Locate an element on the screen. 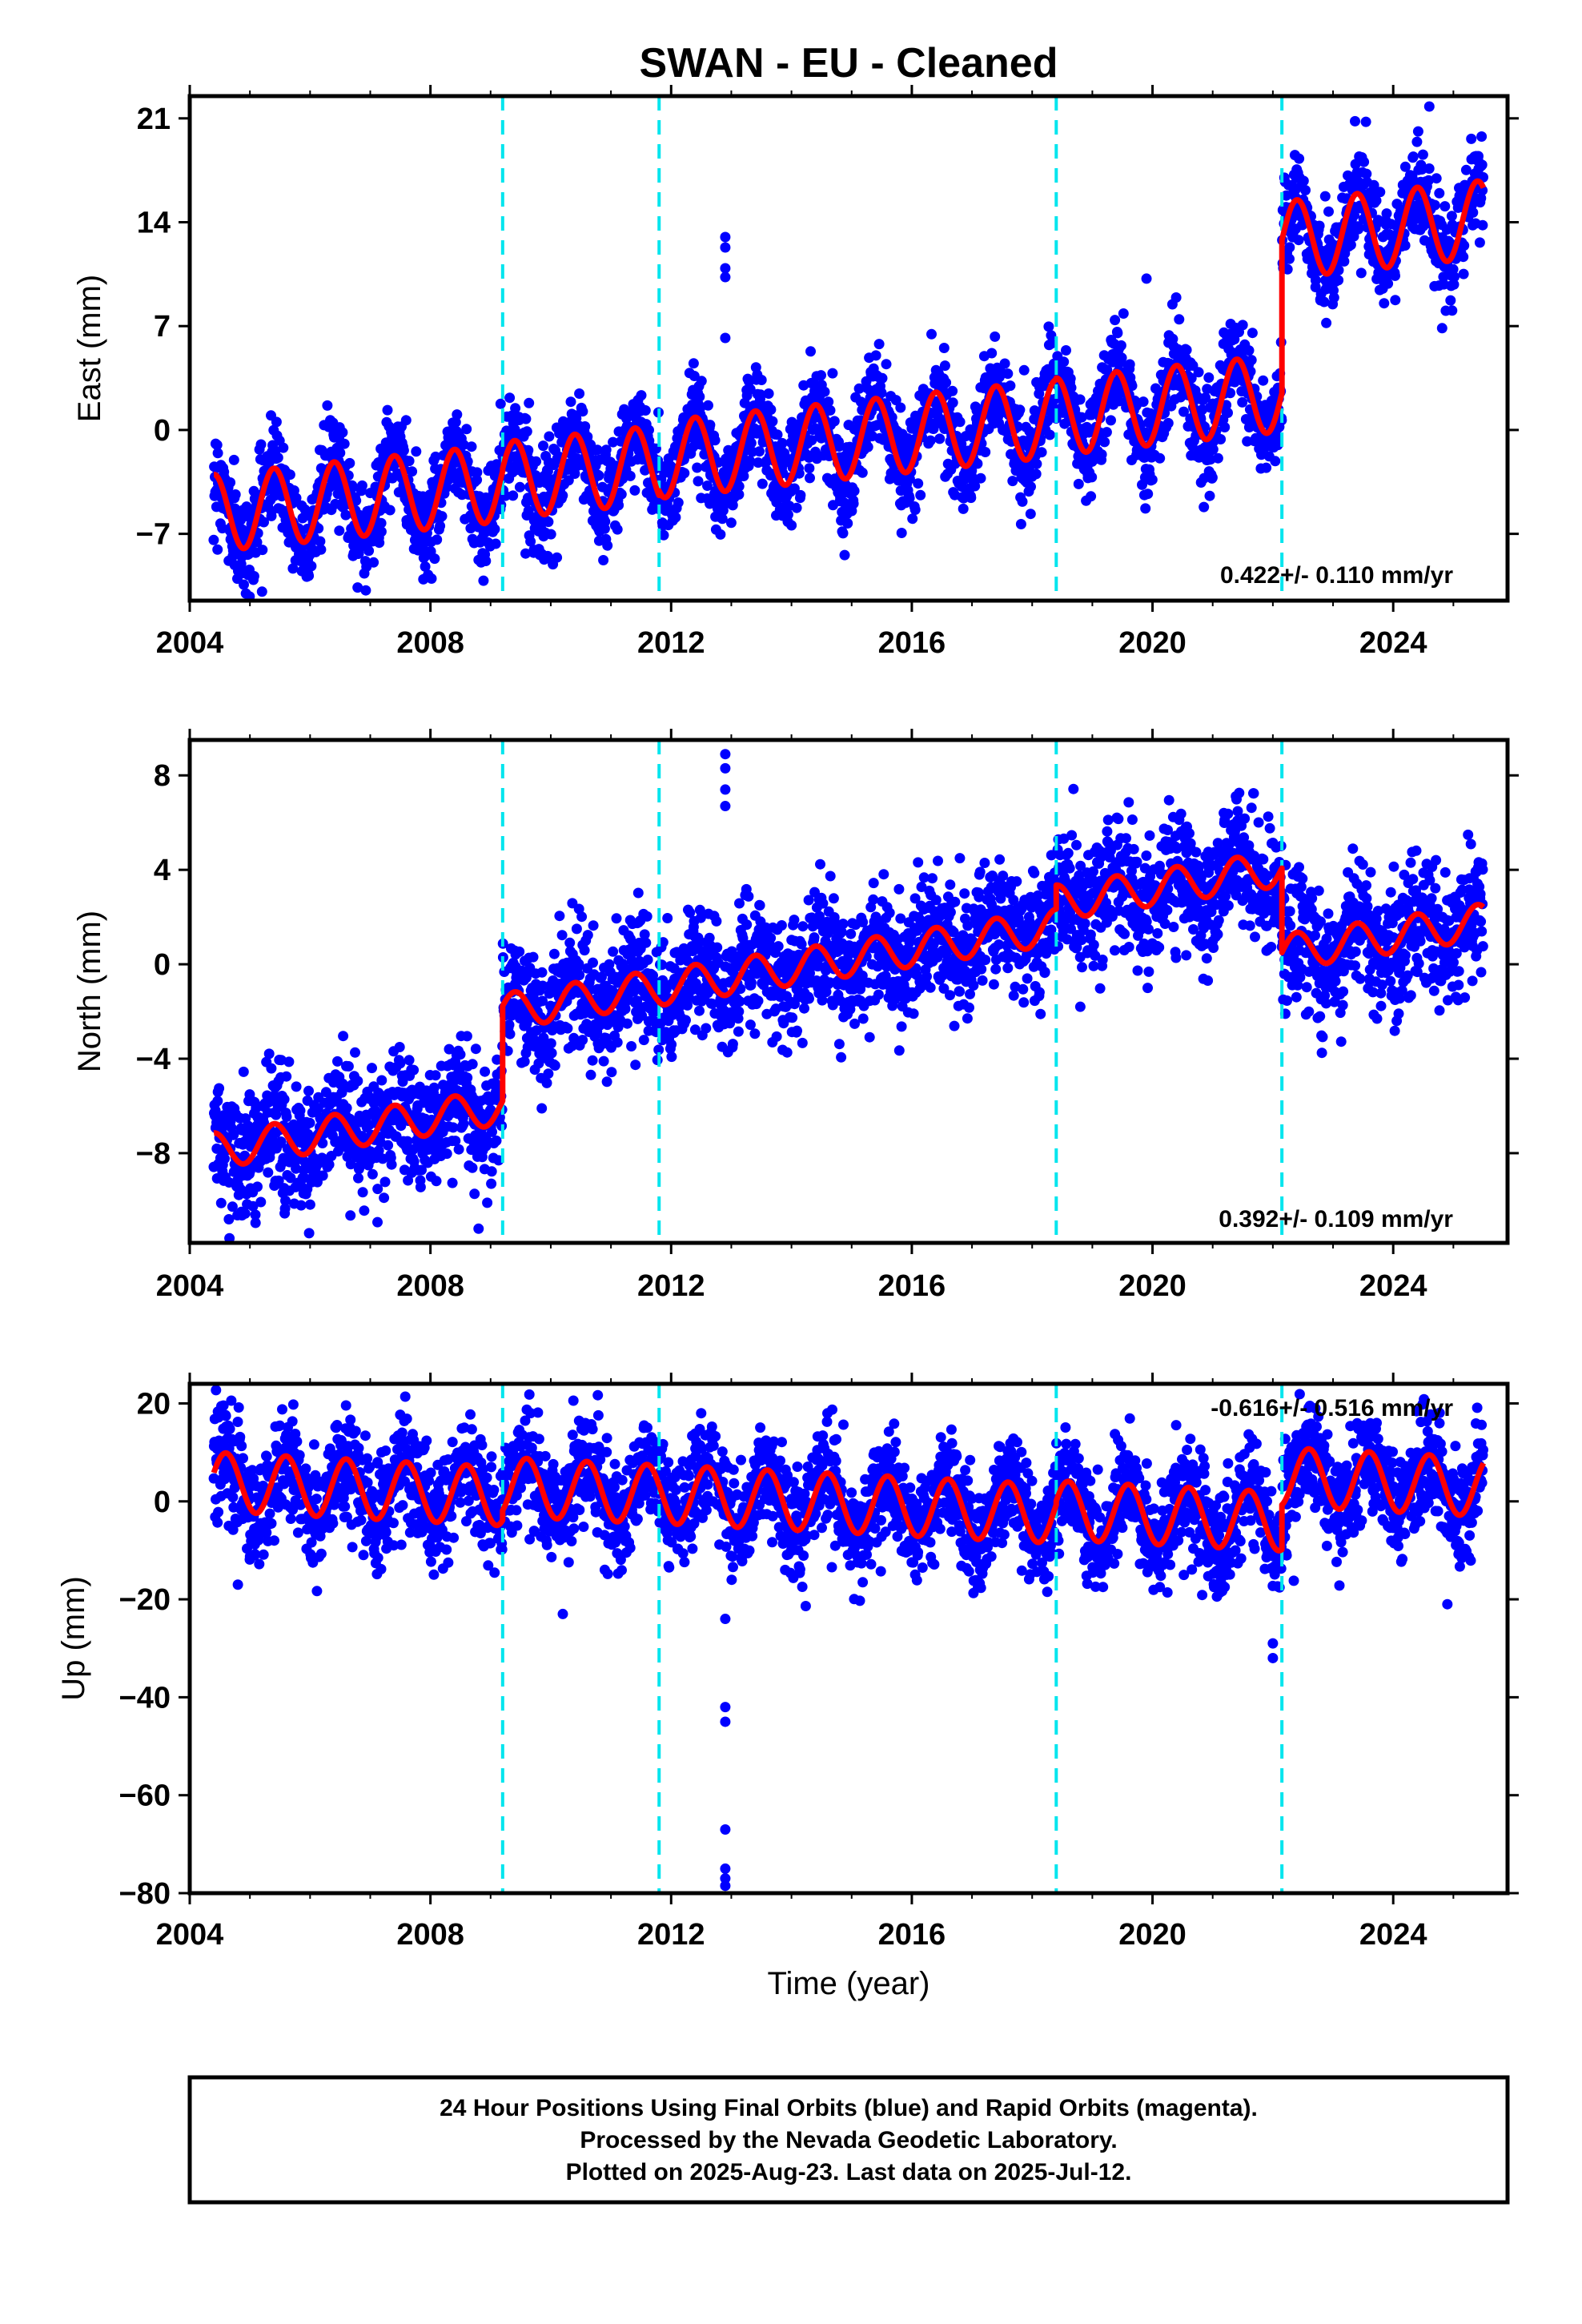 This screenshot has height=2324, width=1582. outlier-point is located at coordinates (725, 338).